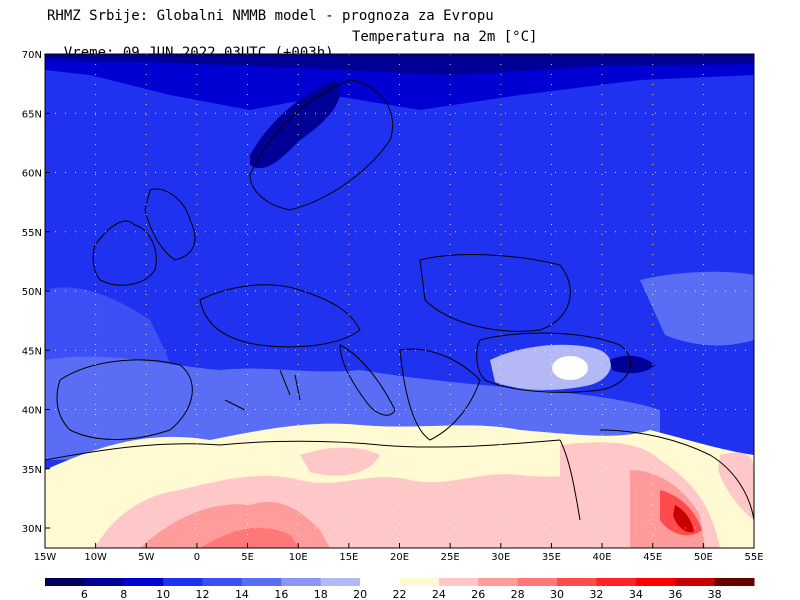  Describe the element at coordinates (478, 594) in the screenshot. I see `colorbar-label: 26` at that location.